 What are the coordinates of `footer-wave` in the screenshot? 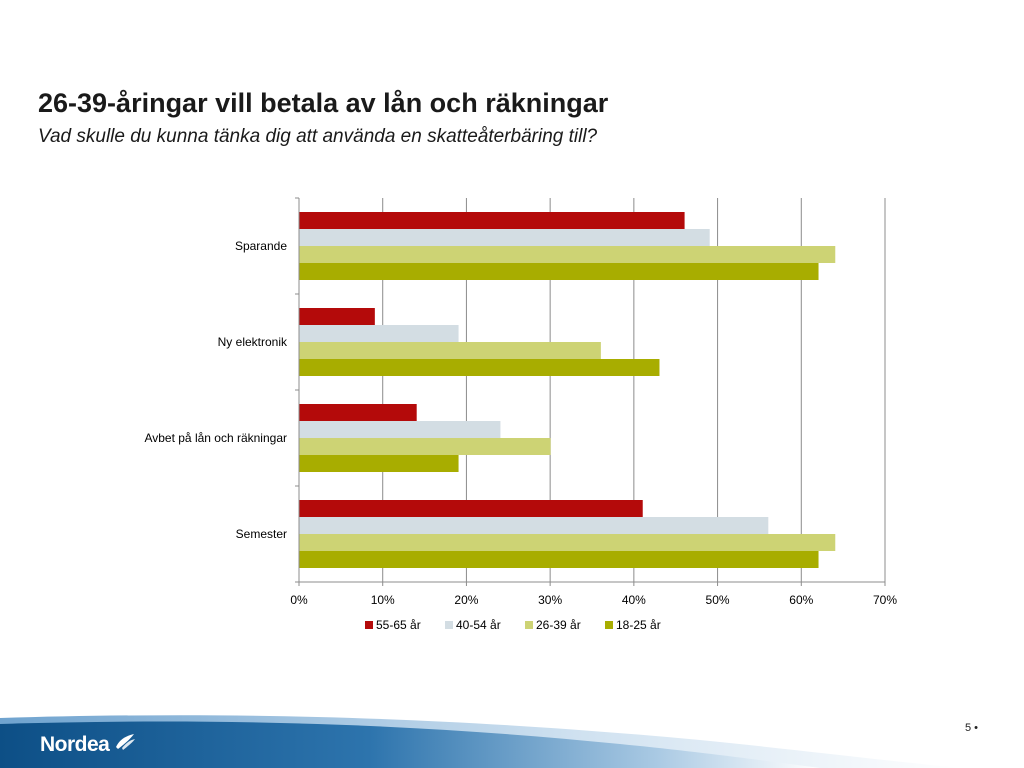 It's located at (480, 741).